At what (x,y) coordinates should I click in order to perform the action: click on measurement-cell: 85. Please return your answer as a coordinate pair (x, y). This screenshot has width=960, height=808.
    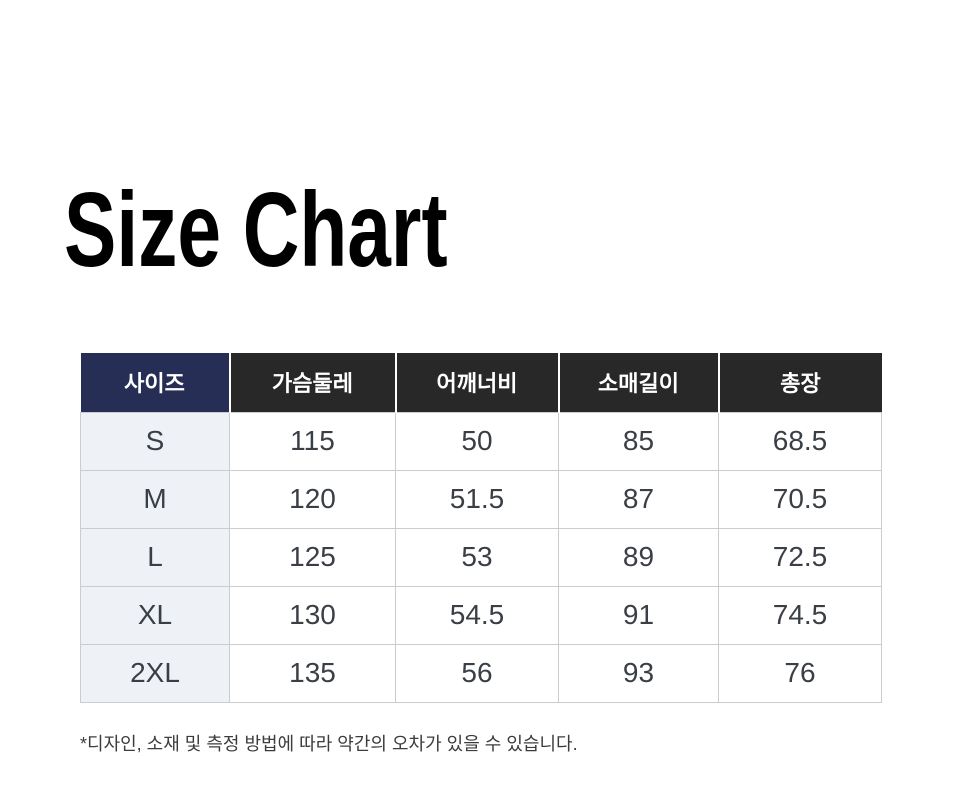
    Looking at the image, I should click on (638, 441).